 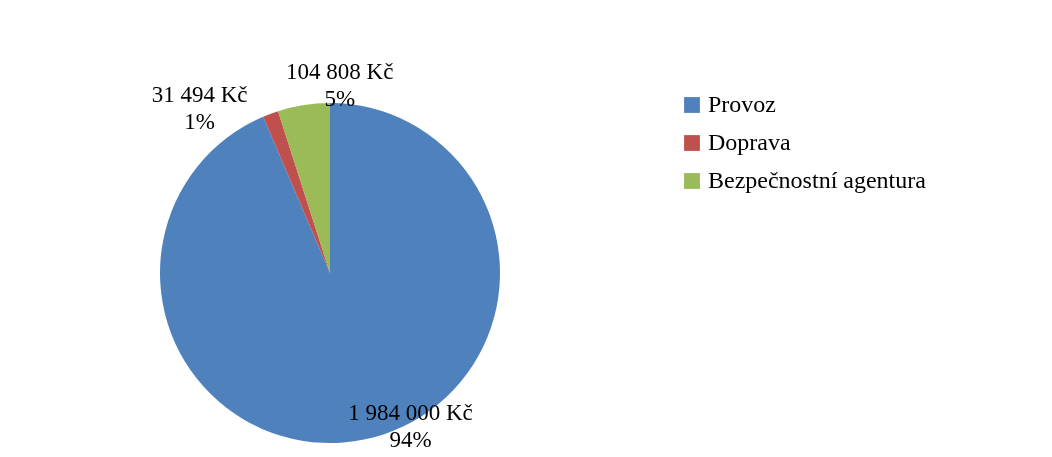 I want to click on legend-label: Bezpečnostní agentura, so click(x=817, y=180).